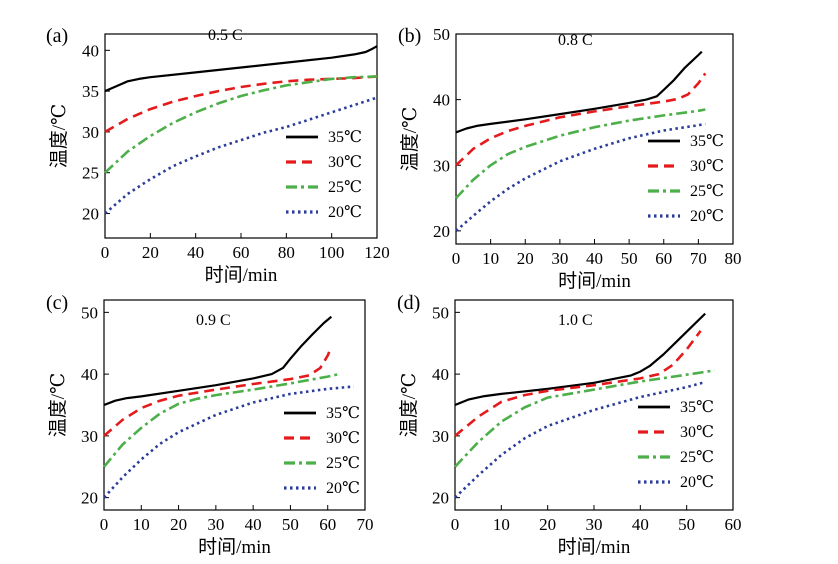 The height and width of the screenshot is (564, 838). Describe the element at coordinates (332, 252) in the screenshot. I see `x-tick-label: 100` at that location.